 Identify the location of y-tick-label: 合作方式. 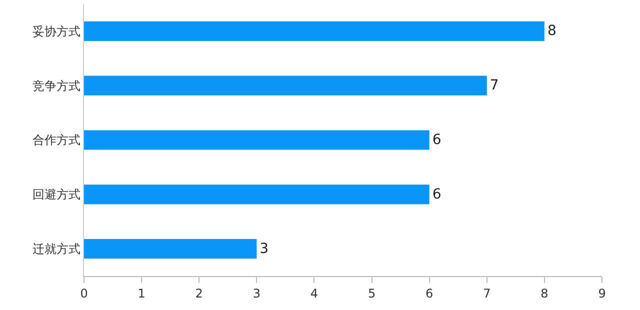
(56, 140).